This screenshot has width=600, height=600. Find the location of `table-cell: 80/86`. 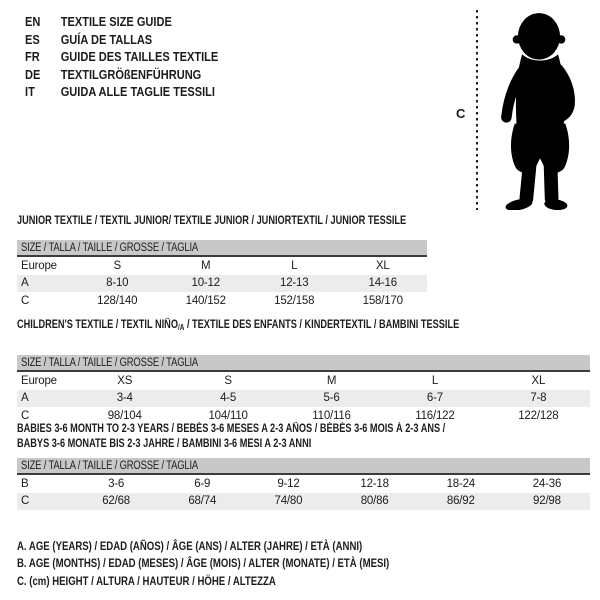

table-cell: 80/86 is located at coordinates (374, 501).